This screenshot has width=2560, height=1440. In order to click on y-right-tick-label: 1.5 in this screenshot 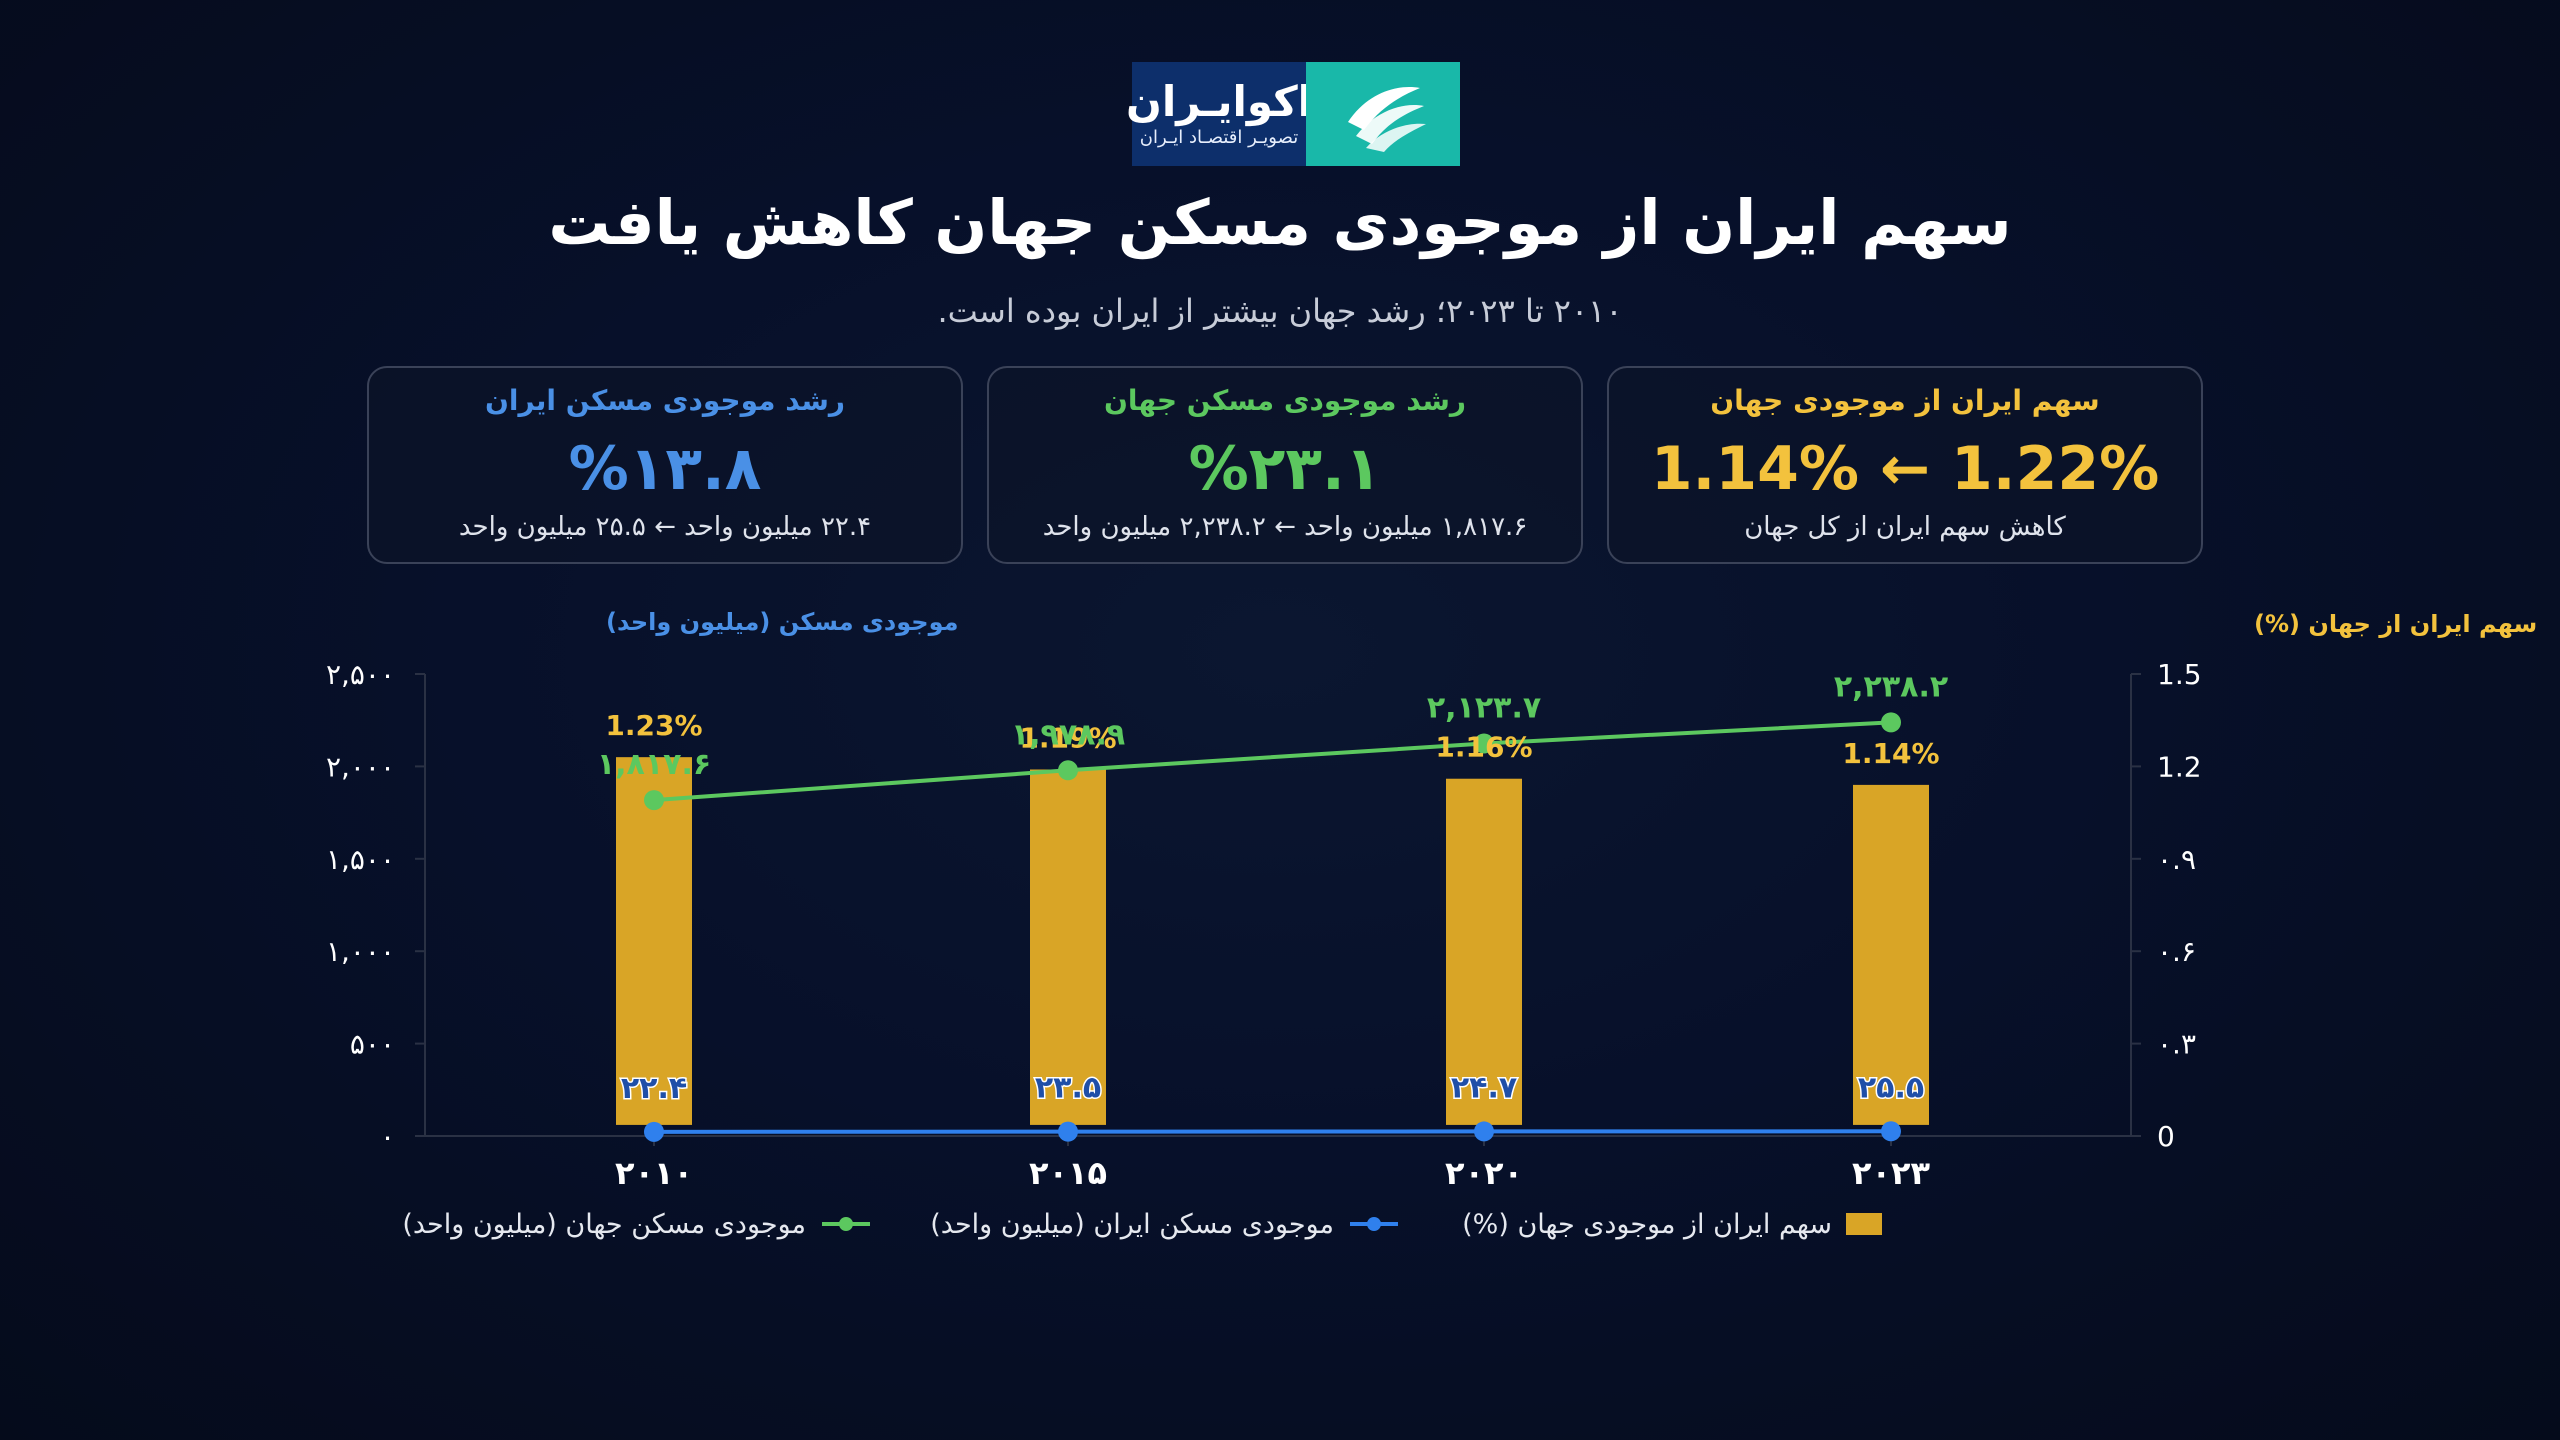, I will do `click(2179, 674)`.